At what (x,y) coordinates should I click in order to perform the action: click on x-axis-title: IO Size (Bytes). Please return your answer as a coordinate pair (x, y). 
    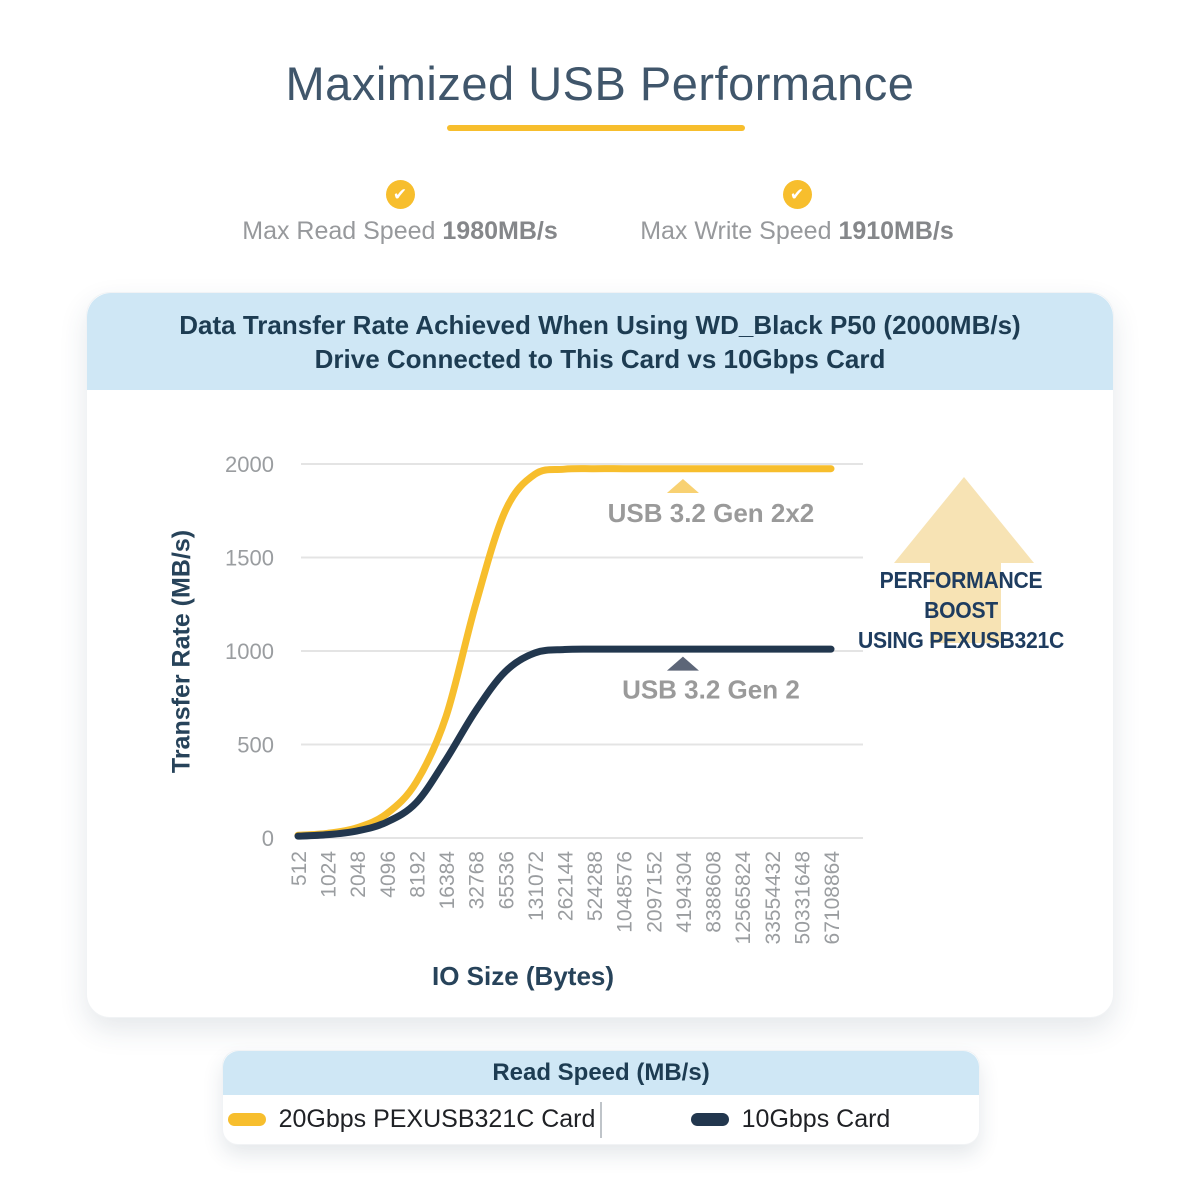
    Looking at the image, I should click on (523, 976).